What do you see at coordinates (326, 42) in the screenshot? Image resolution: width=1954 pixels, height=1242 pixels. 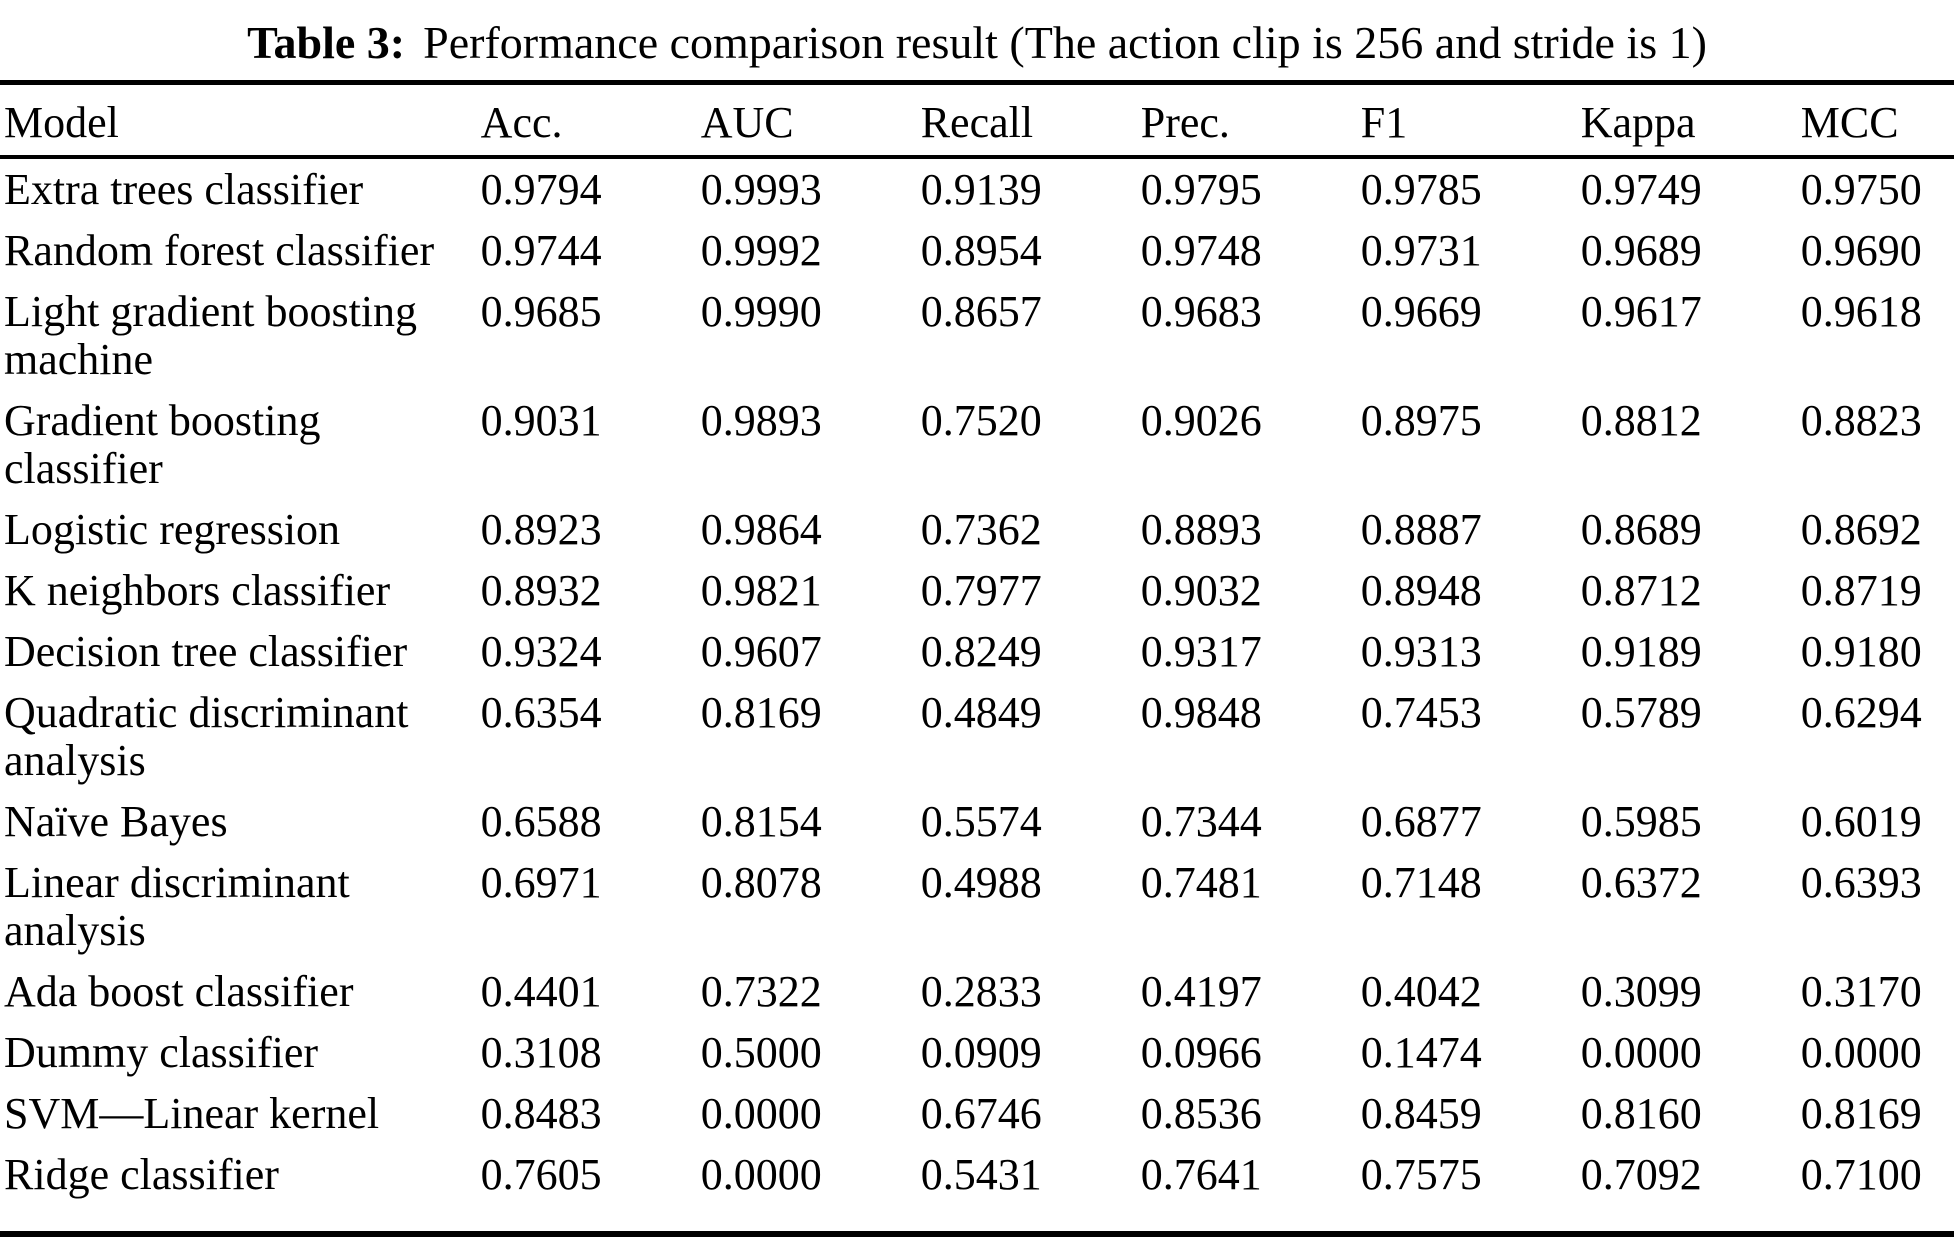 I see `table-caption-label: Table 3:` at bounding box center [326, 42].